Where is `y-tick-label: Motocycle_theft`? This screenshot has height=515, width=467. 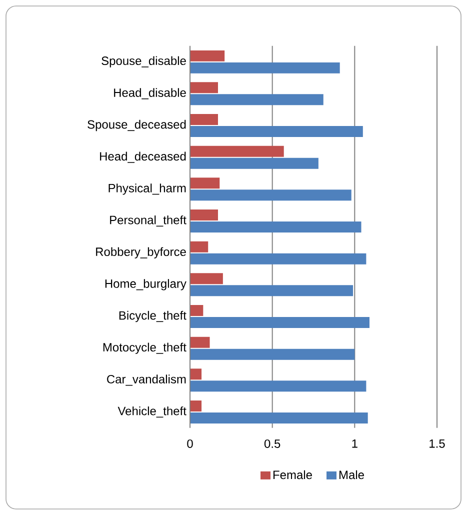
y-tick-label: Motocycle_theft is located at coordinates (144, 348).